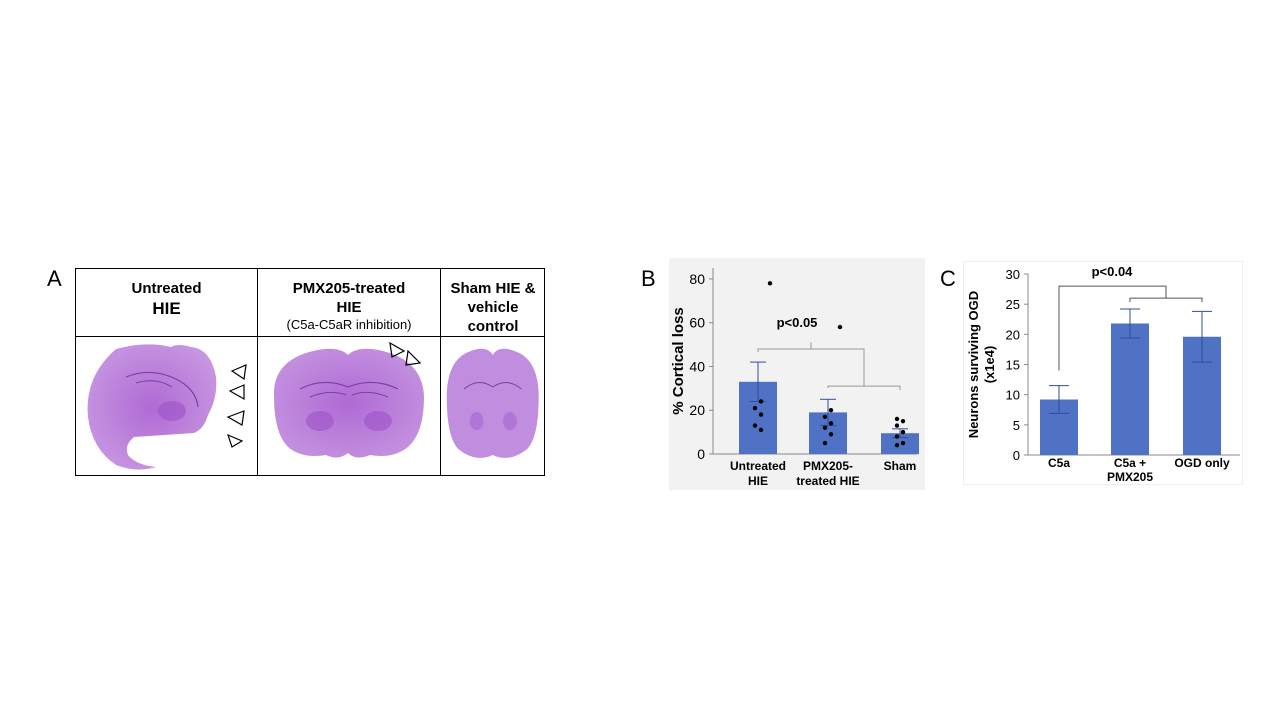 The image size is (1280, 720). Describe the element at coordinates (828, 466) in the screenshot. I see `x-tick-label: PMX205-` at that location.